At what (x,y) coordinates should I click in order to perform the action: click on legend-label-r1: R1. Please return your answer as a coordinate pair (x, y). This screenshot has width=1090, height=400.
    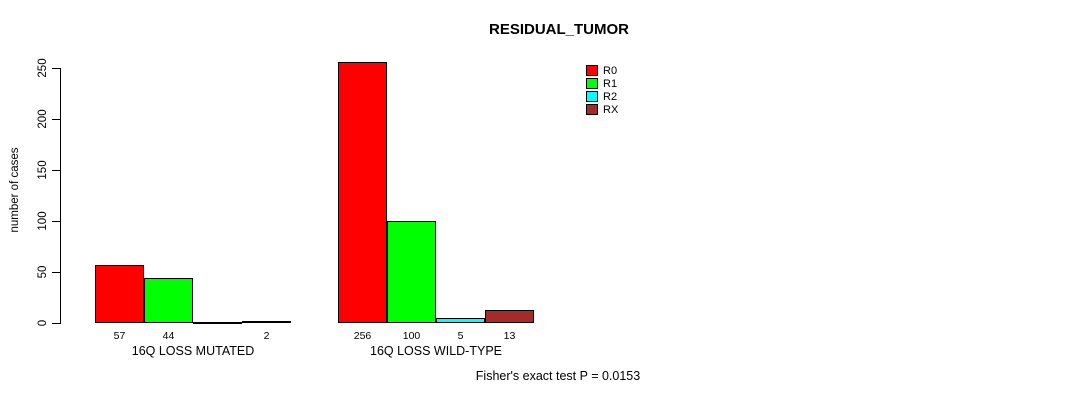
    Looking at the image, I should click on (610, 83).